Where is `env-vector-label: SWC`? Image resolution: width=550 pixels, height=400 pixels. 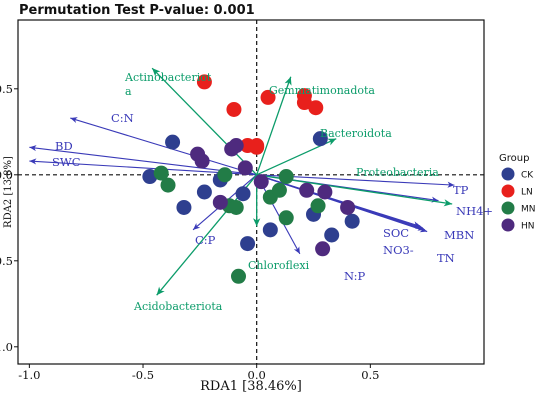 env-vector-label: SWC is located at coordinates (66, 162).